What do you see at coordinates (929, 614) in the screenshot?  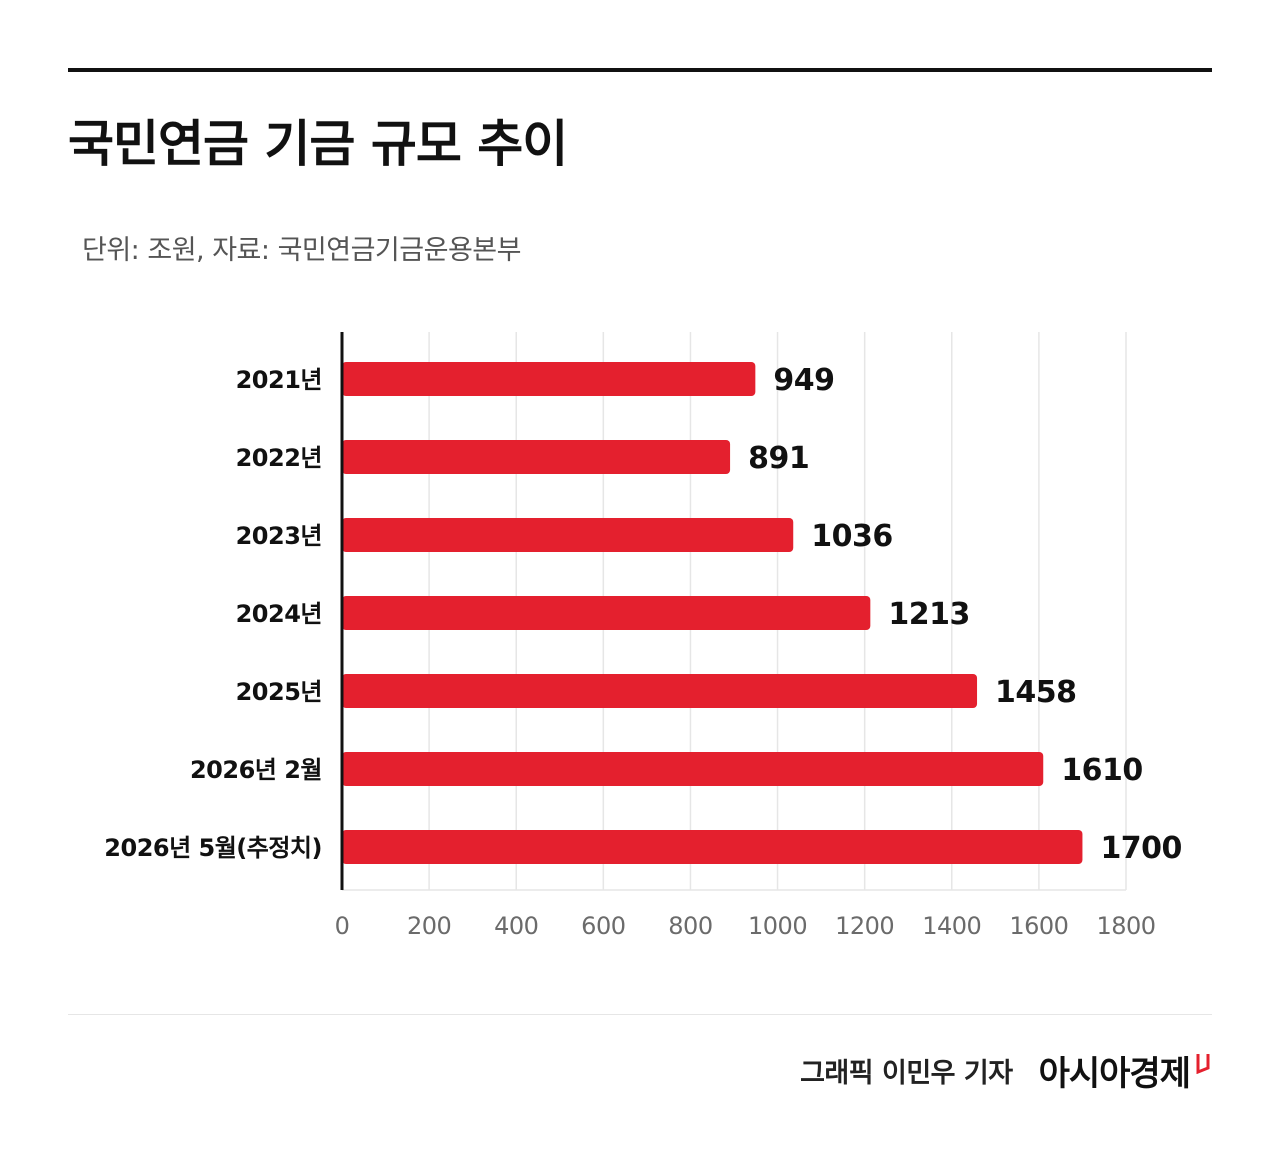 I see `data-label: 1213` at bounding box center [929, 614].